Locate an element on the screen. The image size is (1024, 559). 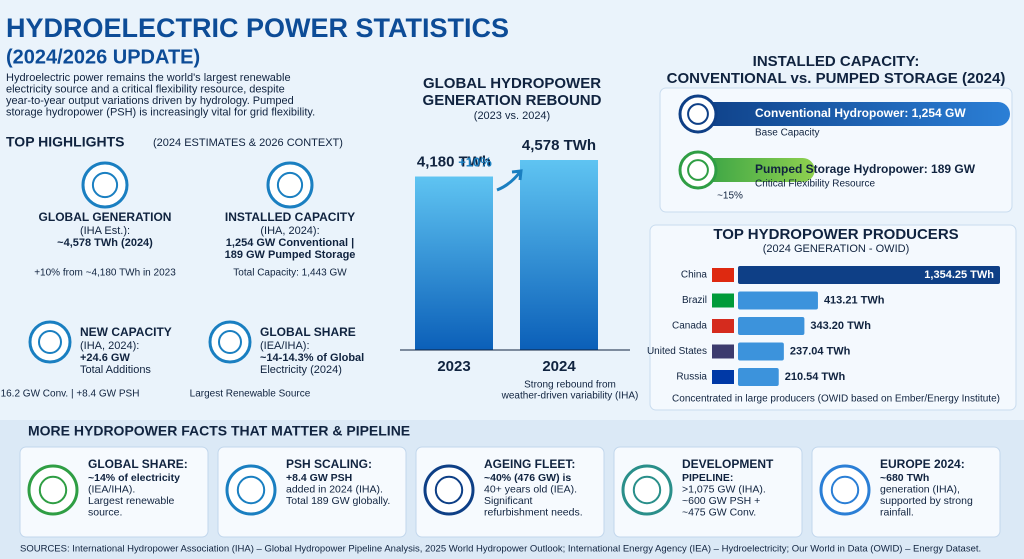
generation-note: weather-driven variability (IHA) is located at coordinates (570, 396).